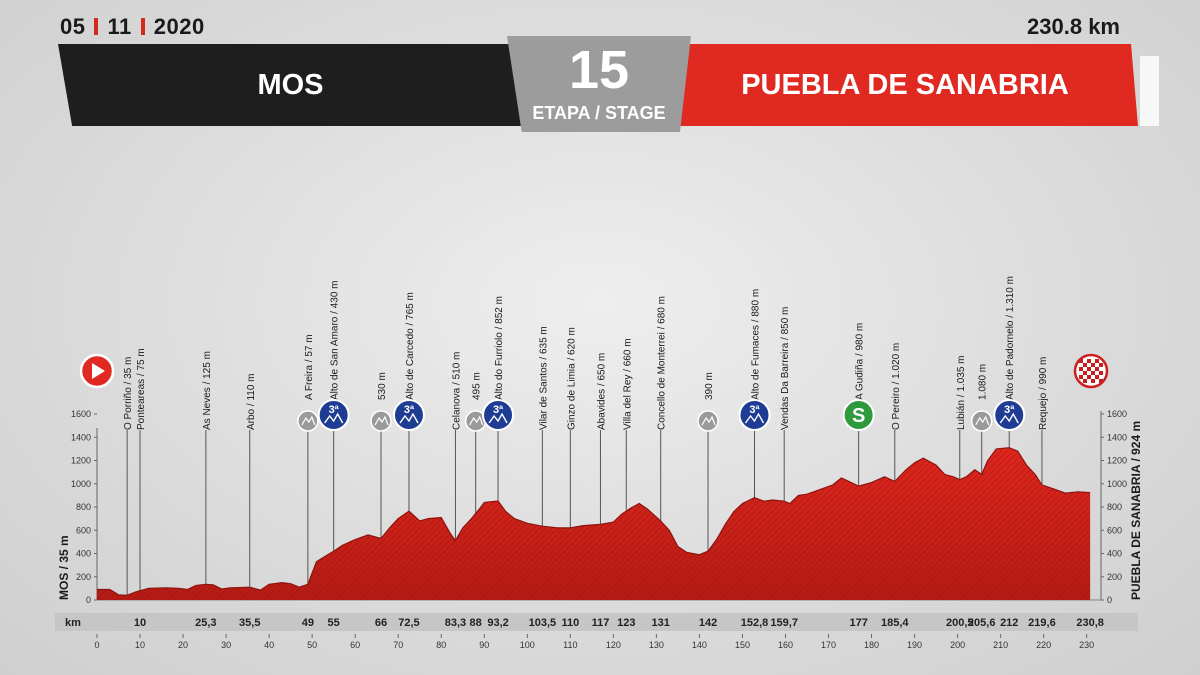 This screenshot has width=1200, height=675. What do you see at coordinates (708, 623) in the screenshot?
I see `waypoint-km-label: 142` at bounding box center [708, 623].